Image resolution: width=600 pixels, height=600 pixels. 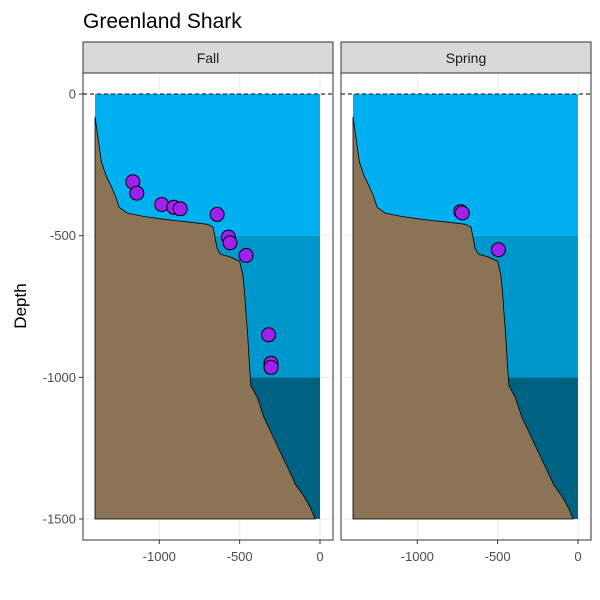 I want to click on y-axis: 0 -500 -1000 -1500, so click(x=63, y=307).